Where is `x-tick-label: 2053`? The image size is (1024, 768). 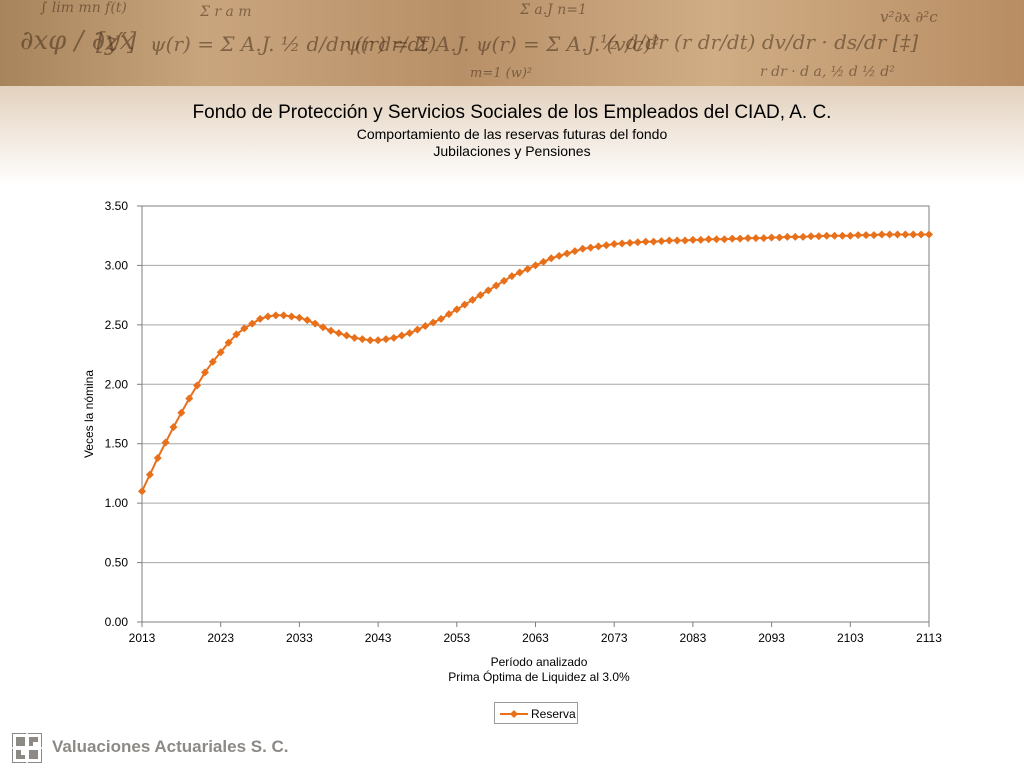 x-tick-label: 2053 is located at coordinates (456, 638).